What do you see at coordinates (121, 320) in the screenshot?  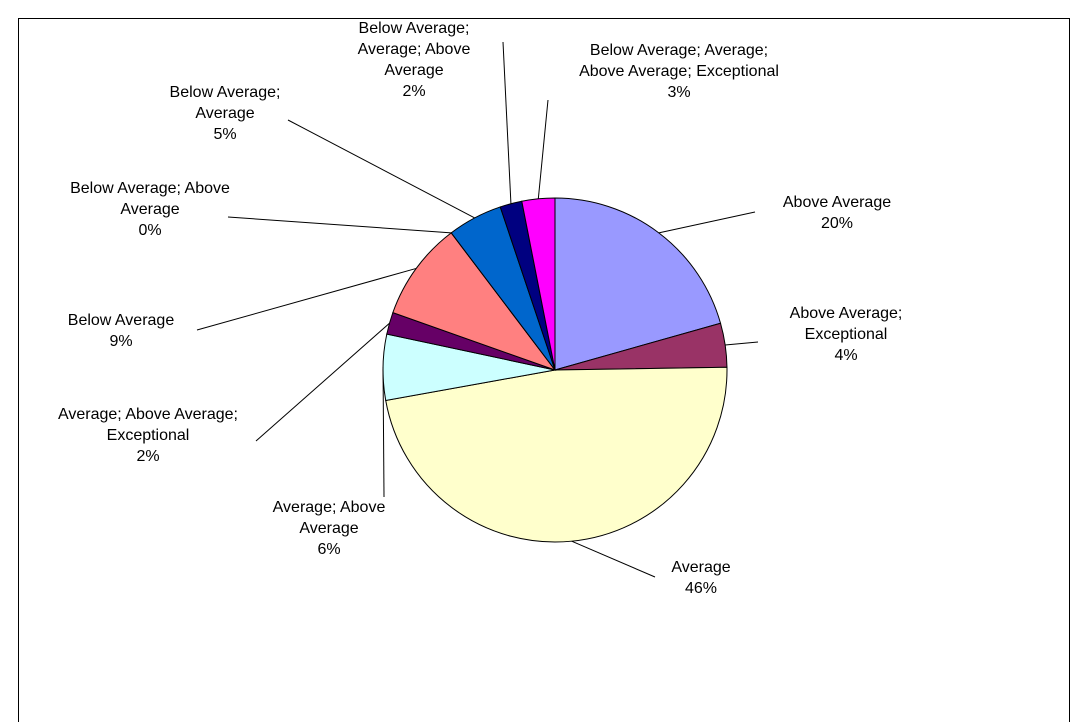 I see `slice-label-name: Below Average` at bounding box center [121, 320].